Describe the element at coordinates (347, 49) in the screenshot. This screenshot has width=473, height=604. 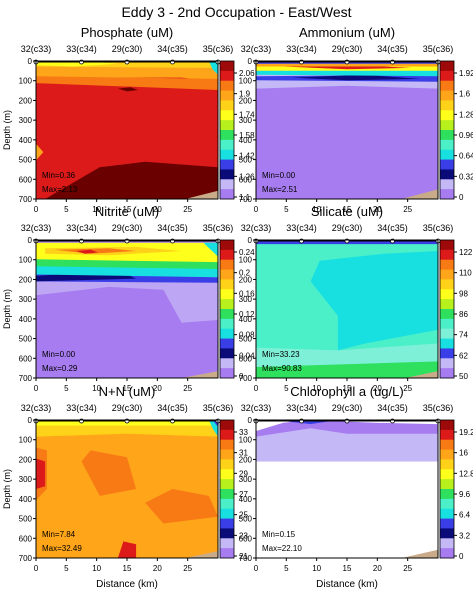
I see `station-label: 29(c30)` at that location.